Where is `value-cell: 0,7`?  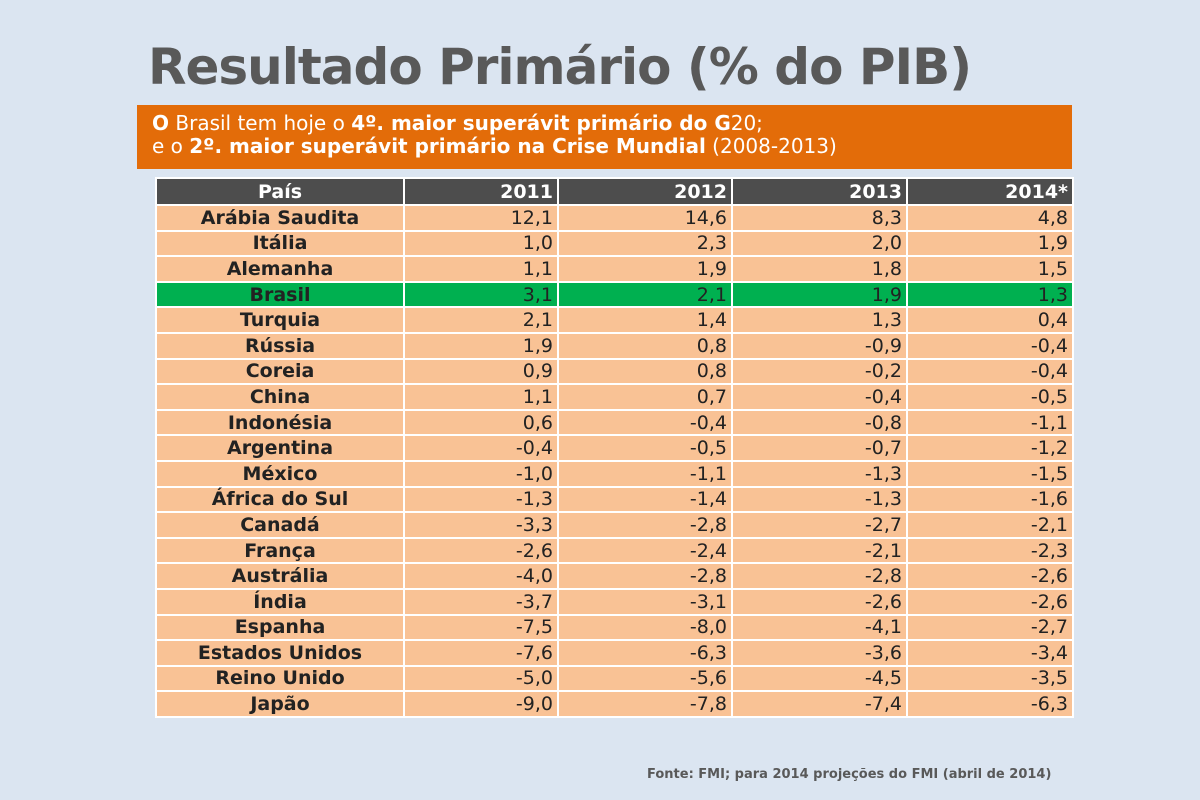
value-cell: 0,7 is located at coordinates (645, 397).